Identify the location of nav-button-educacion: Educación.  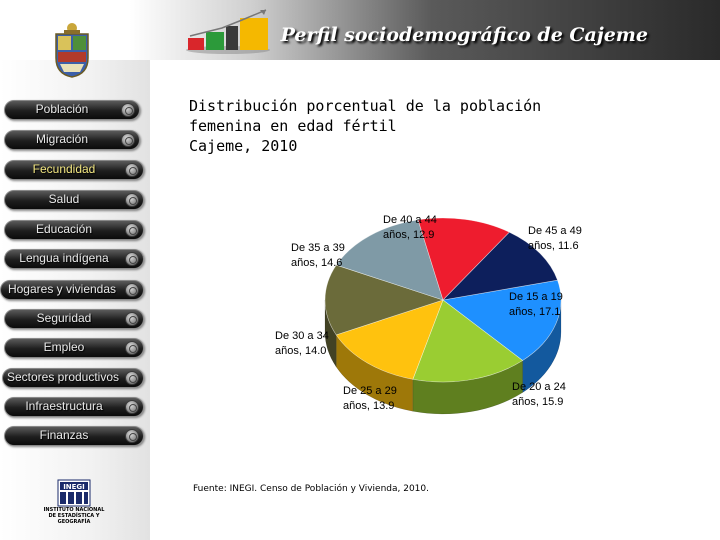
(74, 230).